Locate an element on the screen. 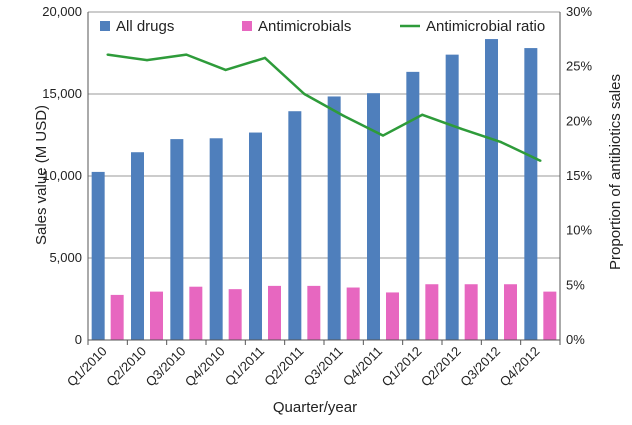  legend-antimicrobials-swatch is located at coordinates (247, 26).